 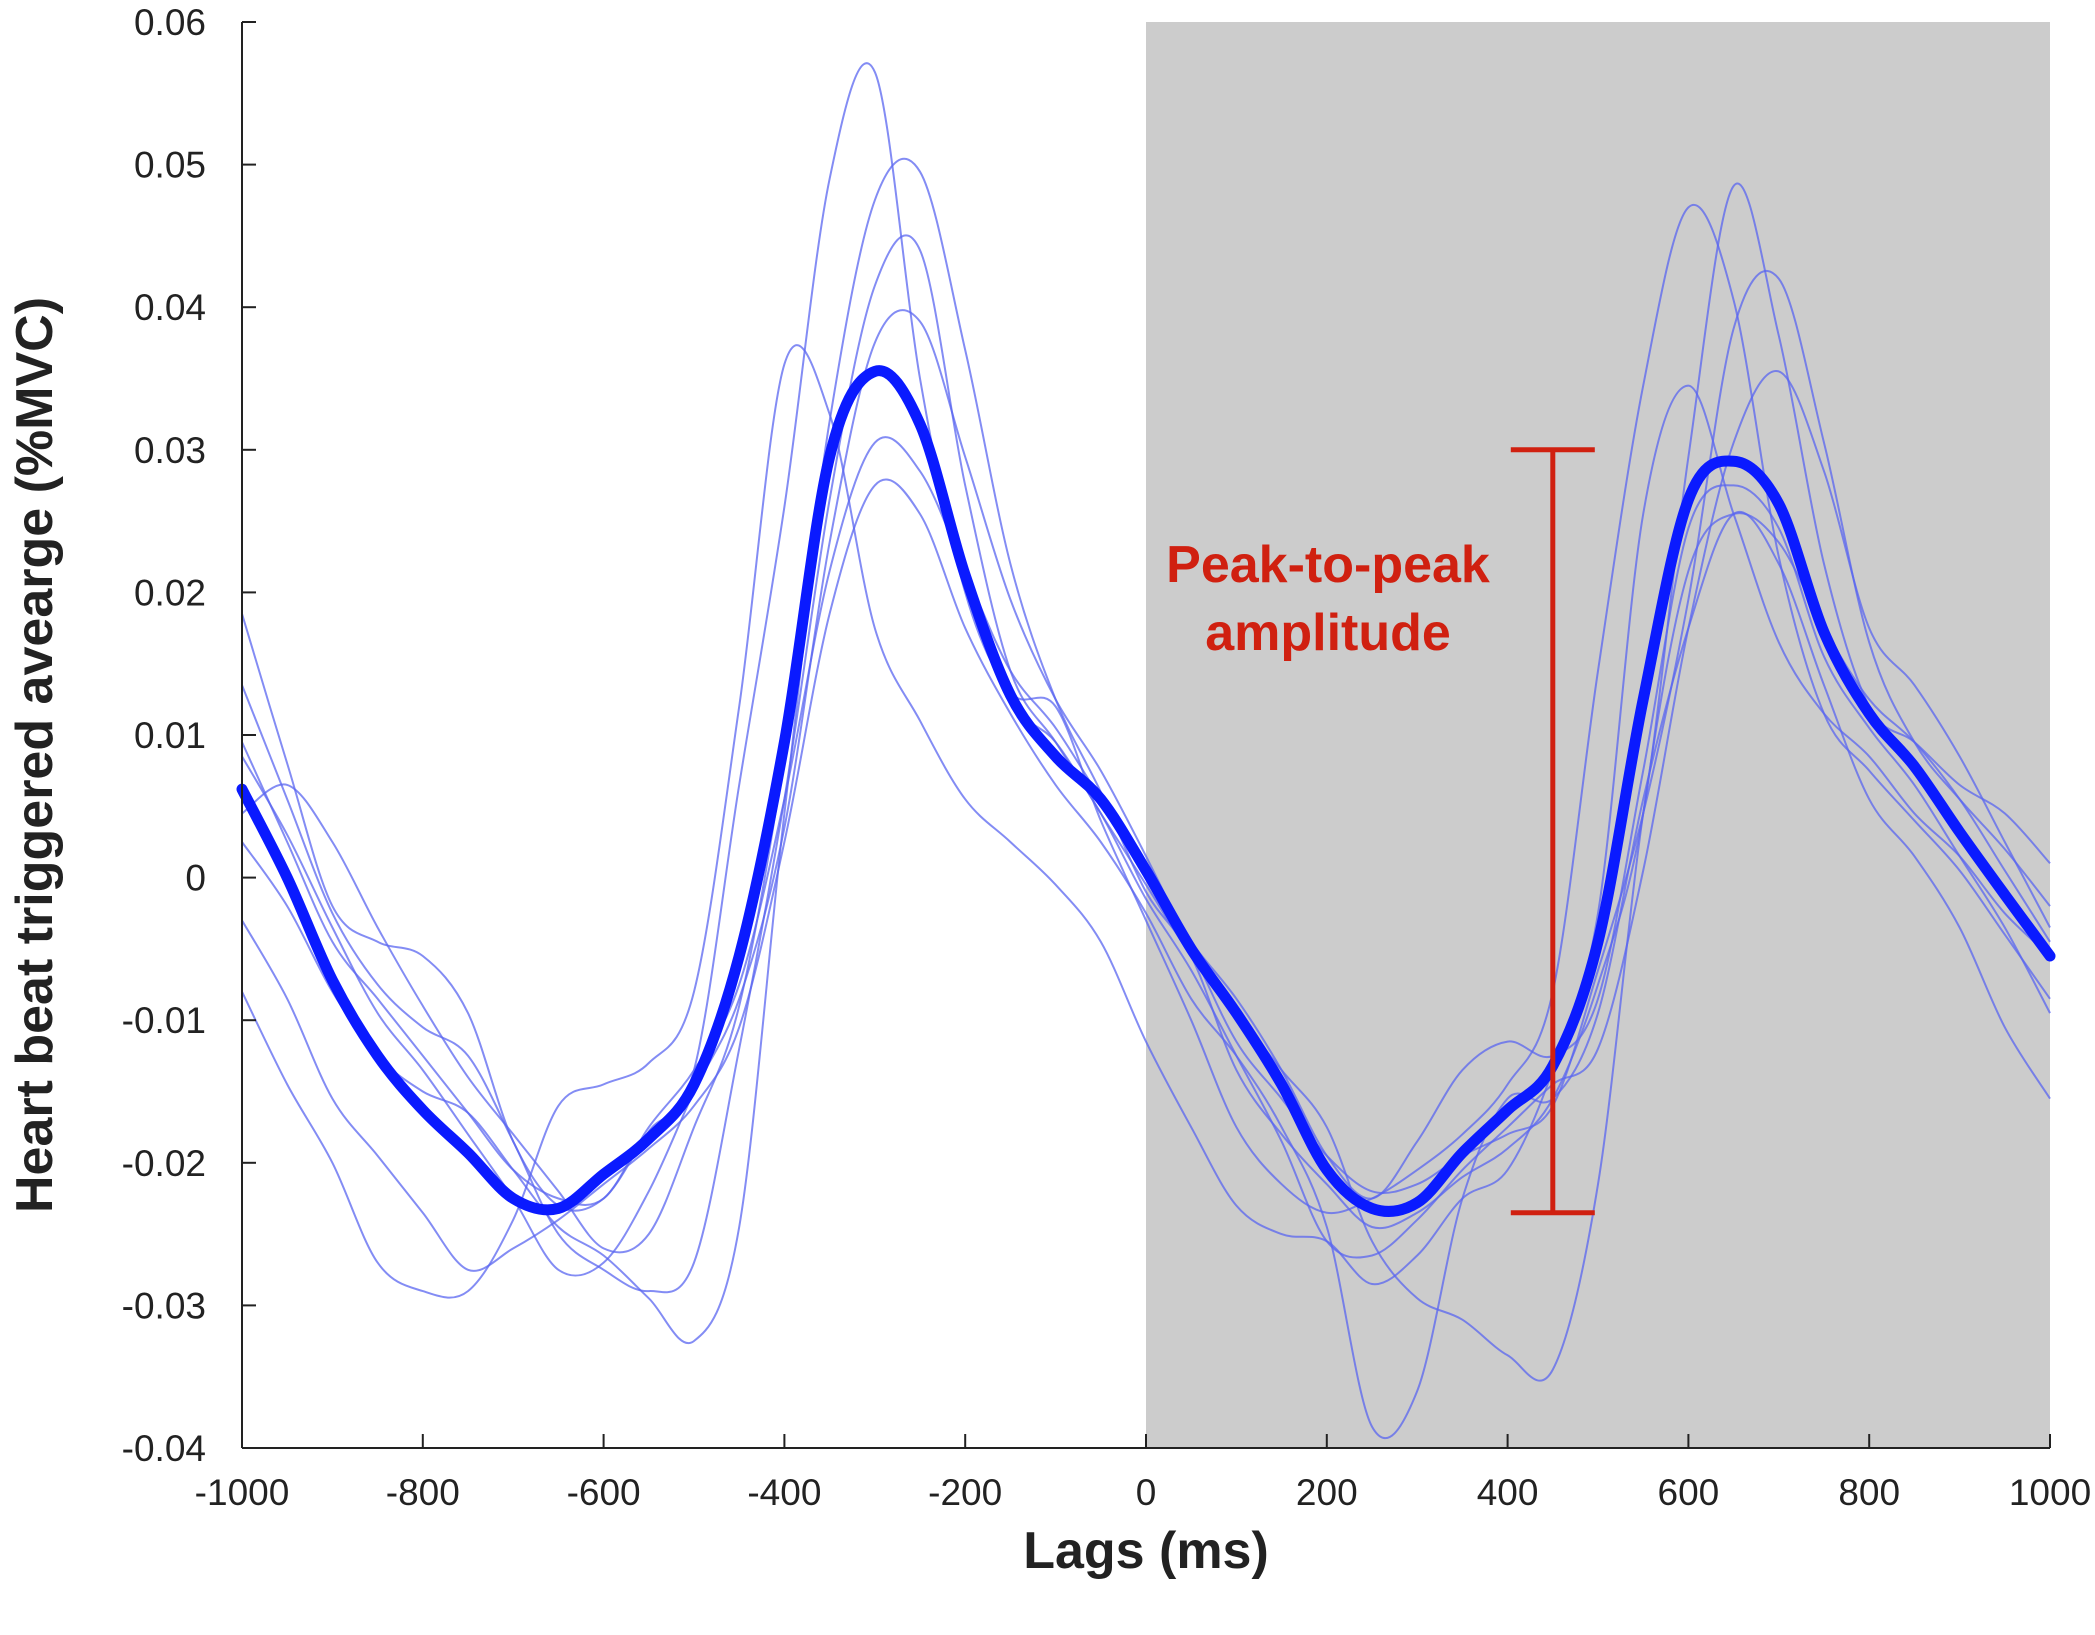 What do you see at coordinates (164, 1305) in the screenshot?
I see `y-tick-label: -0.03` at bounding box center [164, 1305].